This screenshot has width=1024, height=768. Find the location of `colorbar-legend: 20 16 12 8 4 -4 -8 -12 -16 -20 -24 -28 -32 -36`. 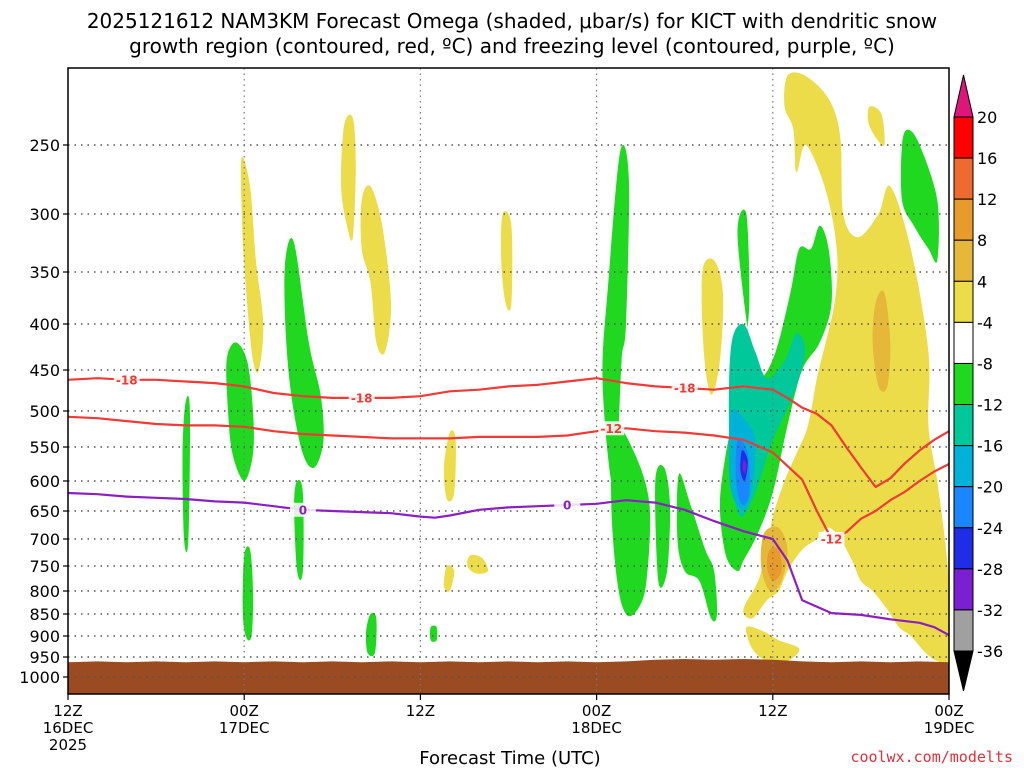

colorbar-legend: 20 16 12 8 4 -4 -8 -12 -16 -20 -24 -28 -32 -36 is located at coordinates (978, 383).